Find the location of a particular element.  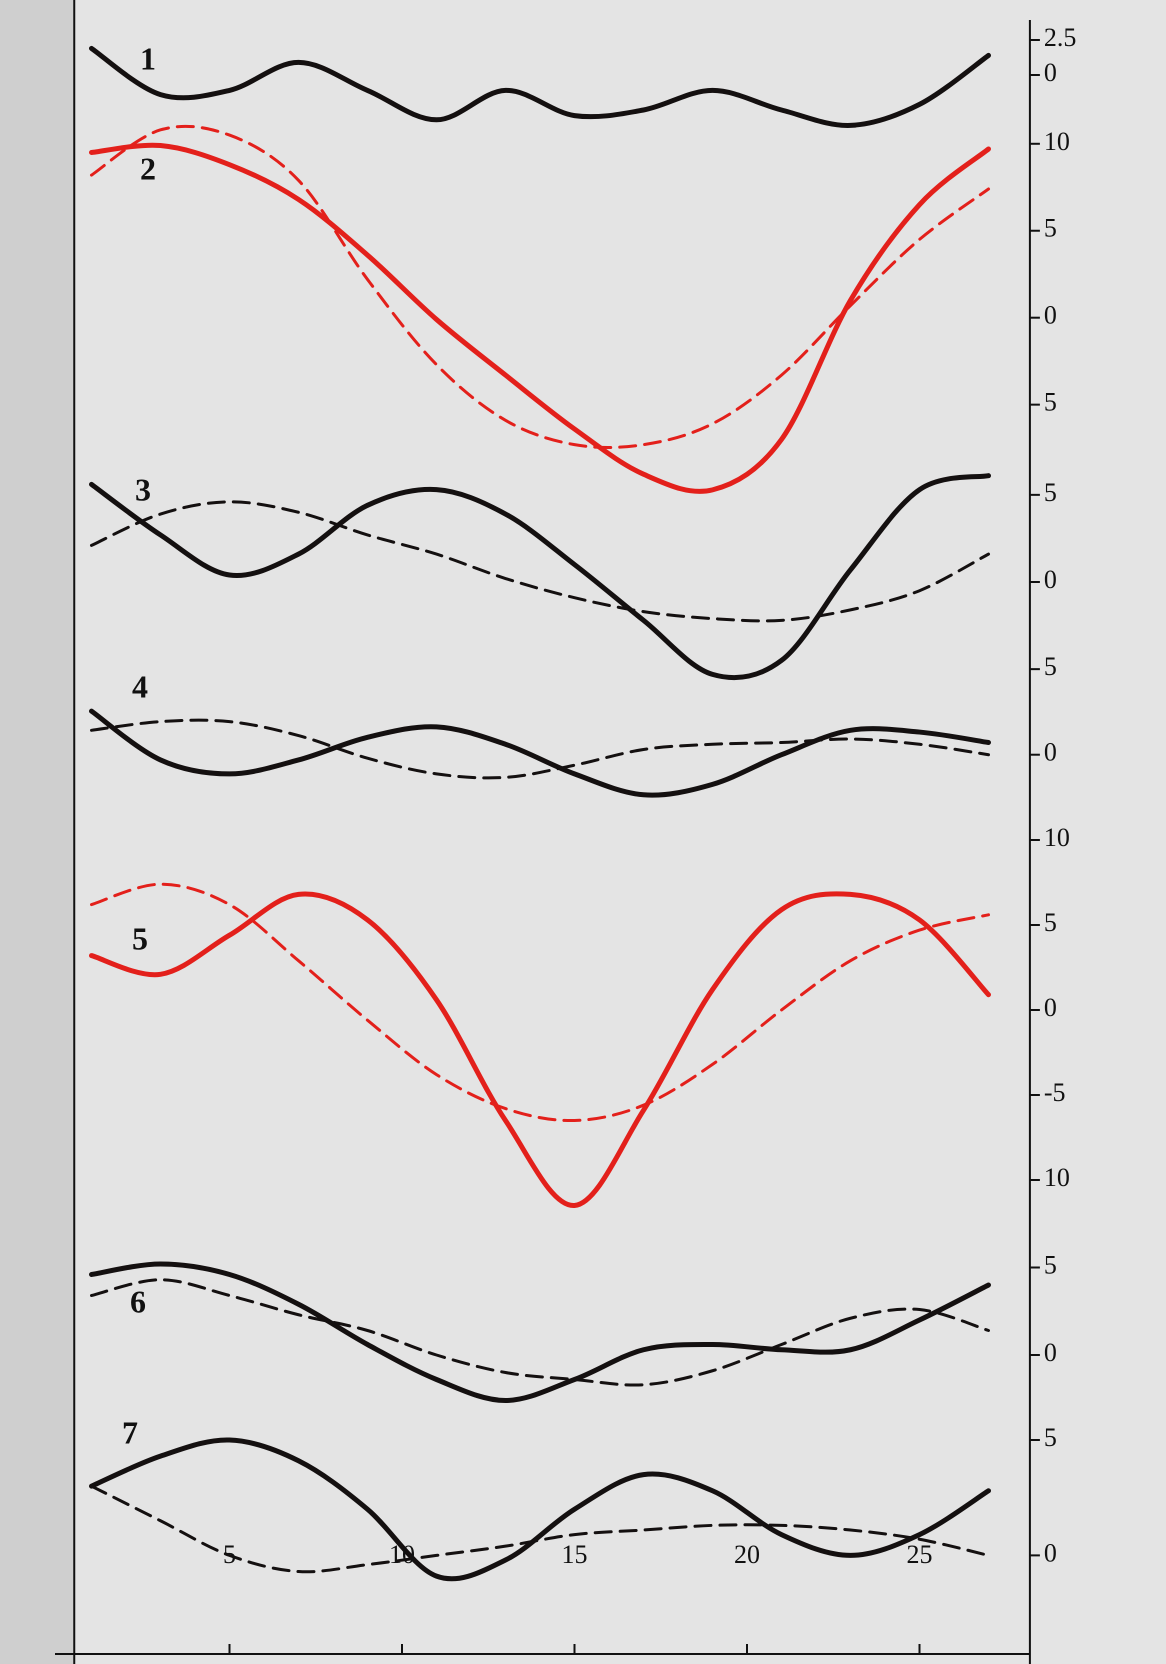

y-tick-label: 2.5 is located at coordinates (1060, 37).